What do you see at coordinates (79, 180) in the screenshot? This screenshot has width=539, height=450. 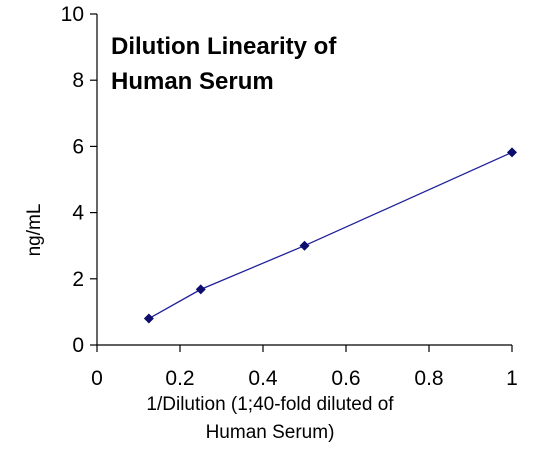 I see `y-ticks: 0 2 4 6 8 10` at bounding box center [79, 180].